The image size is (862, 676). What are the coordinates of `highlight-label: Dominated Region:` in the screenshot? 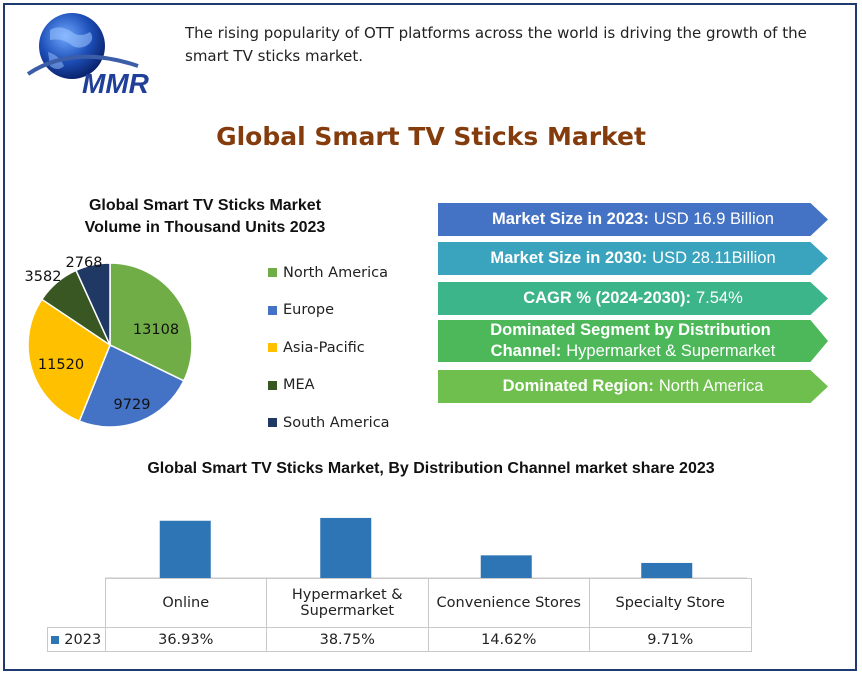 It's located at (578, 386).